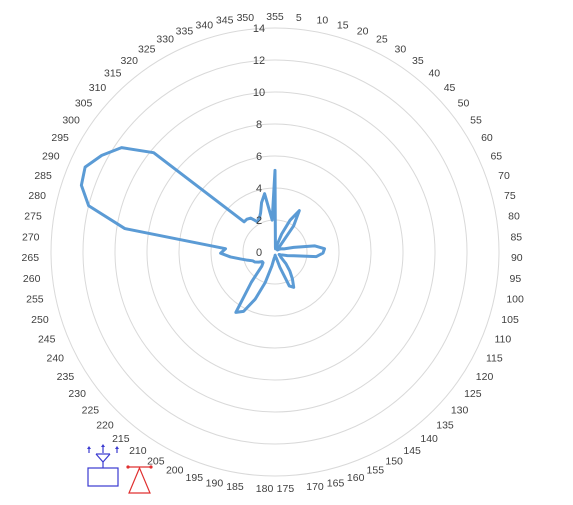 This screenshot has height=505, width=573. Describe the element at coordinates (235, 487) in the screenshot. I see `angle-label: 185` at that location.